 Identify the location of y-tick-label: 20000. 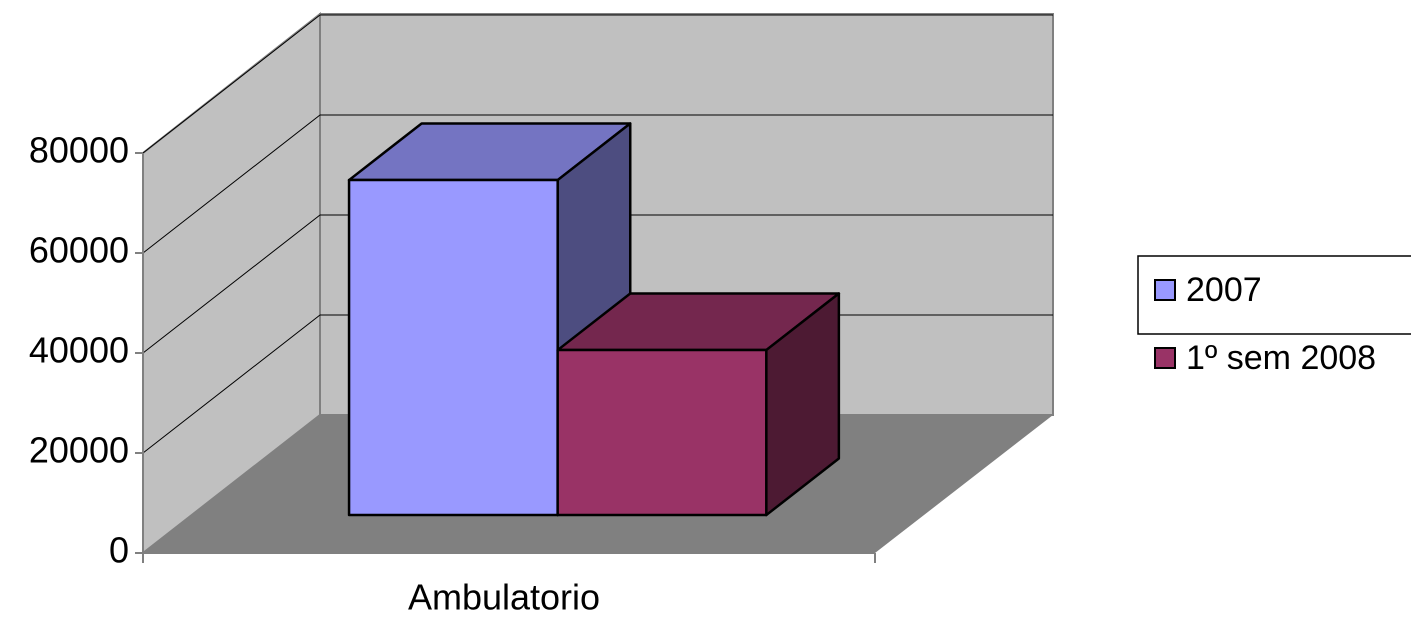
(79, 450).